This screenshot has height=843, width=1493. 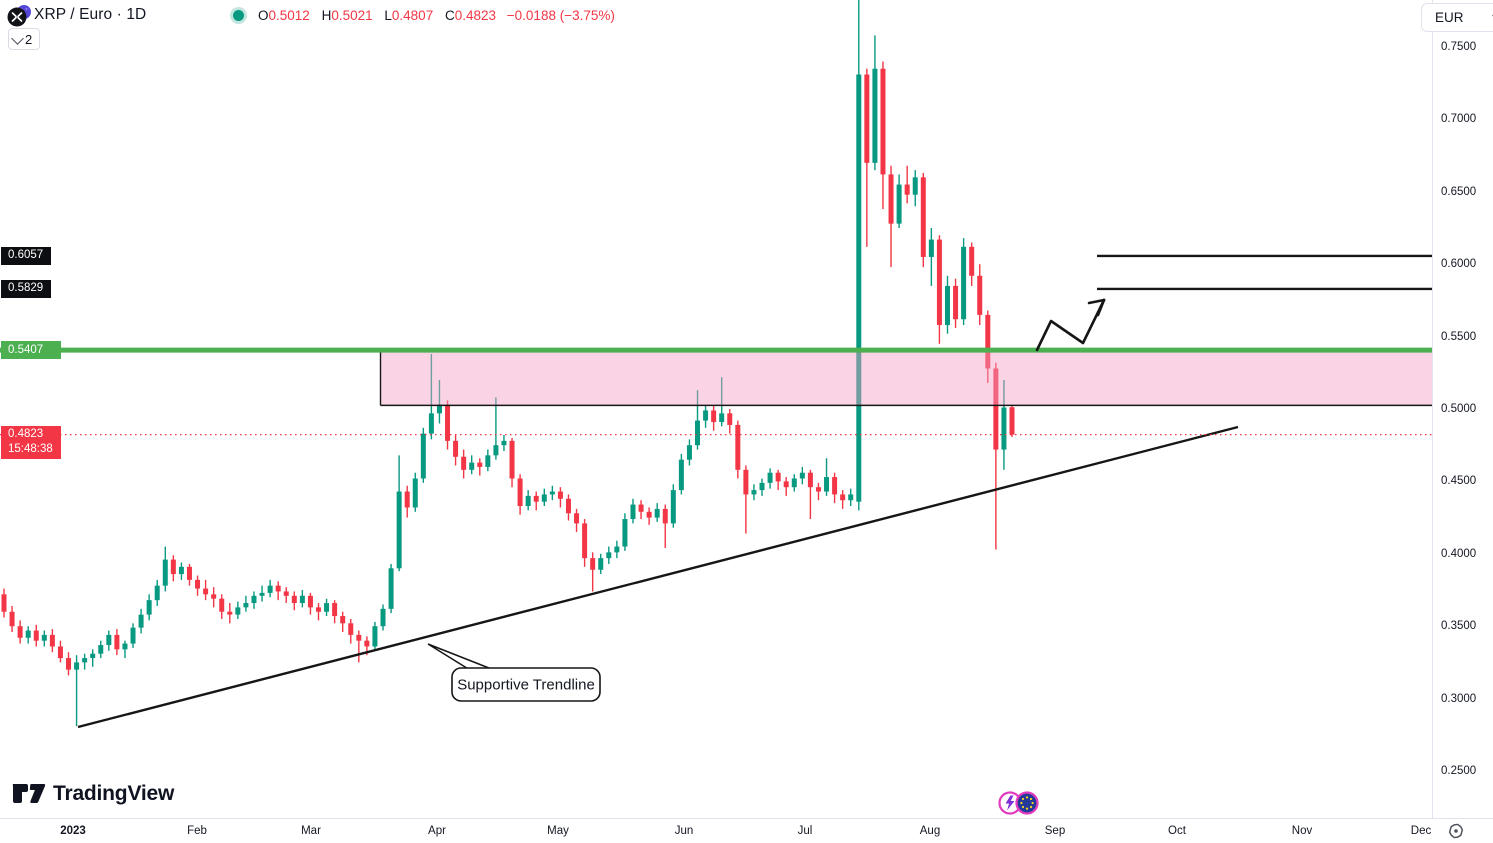 What do you see at coordinates (805, 831) in the screenshot?
I see `time-tick-Jul: Jul` at bounding box center [805, 831].